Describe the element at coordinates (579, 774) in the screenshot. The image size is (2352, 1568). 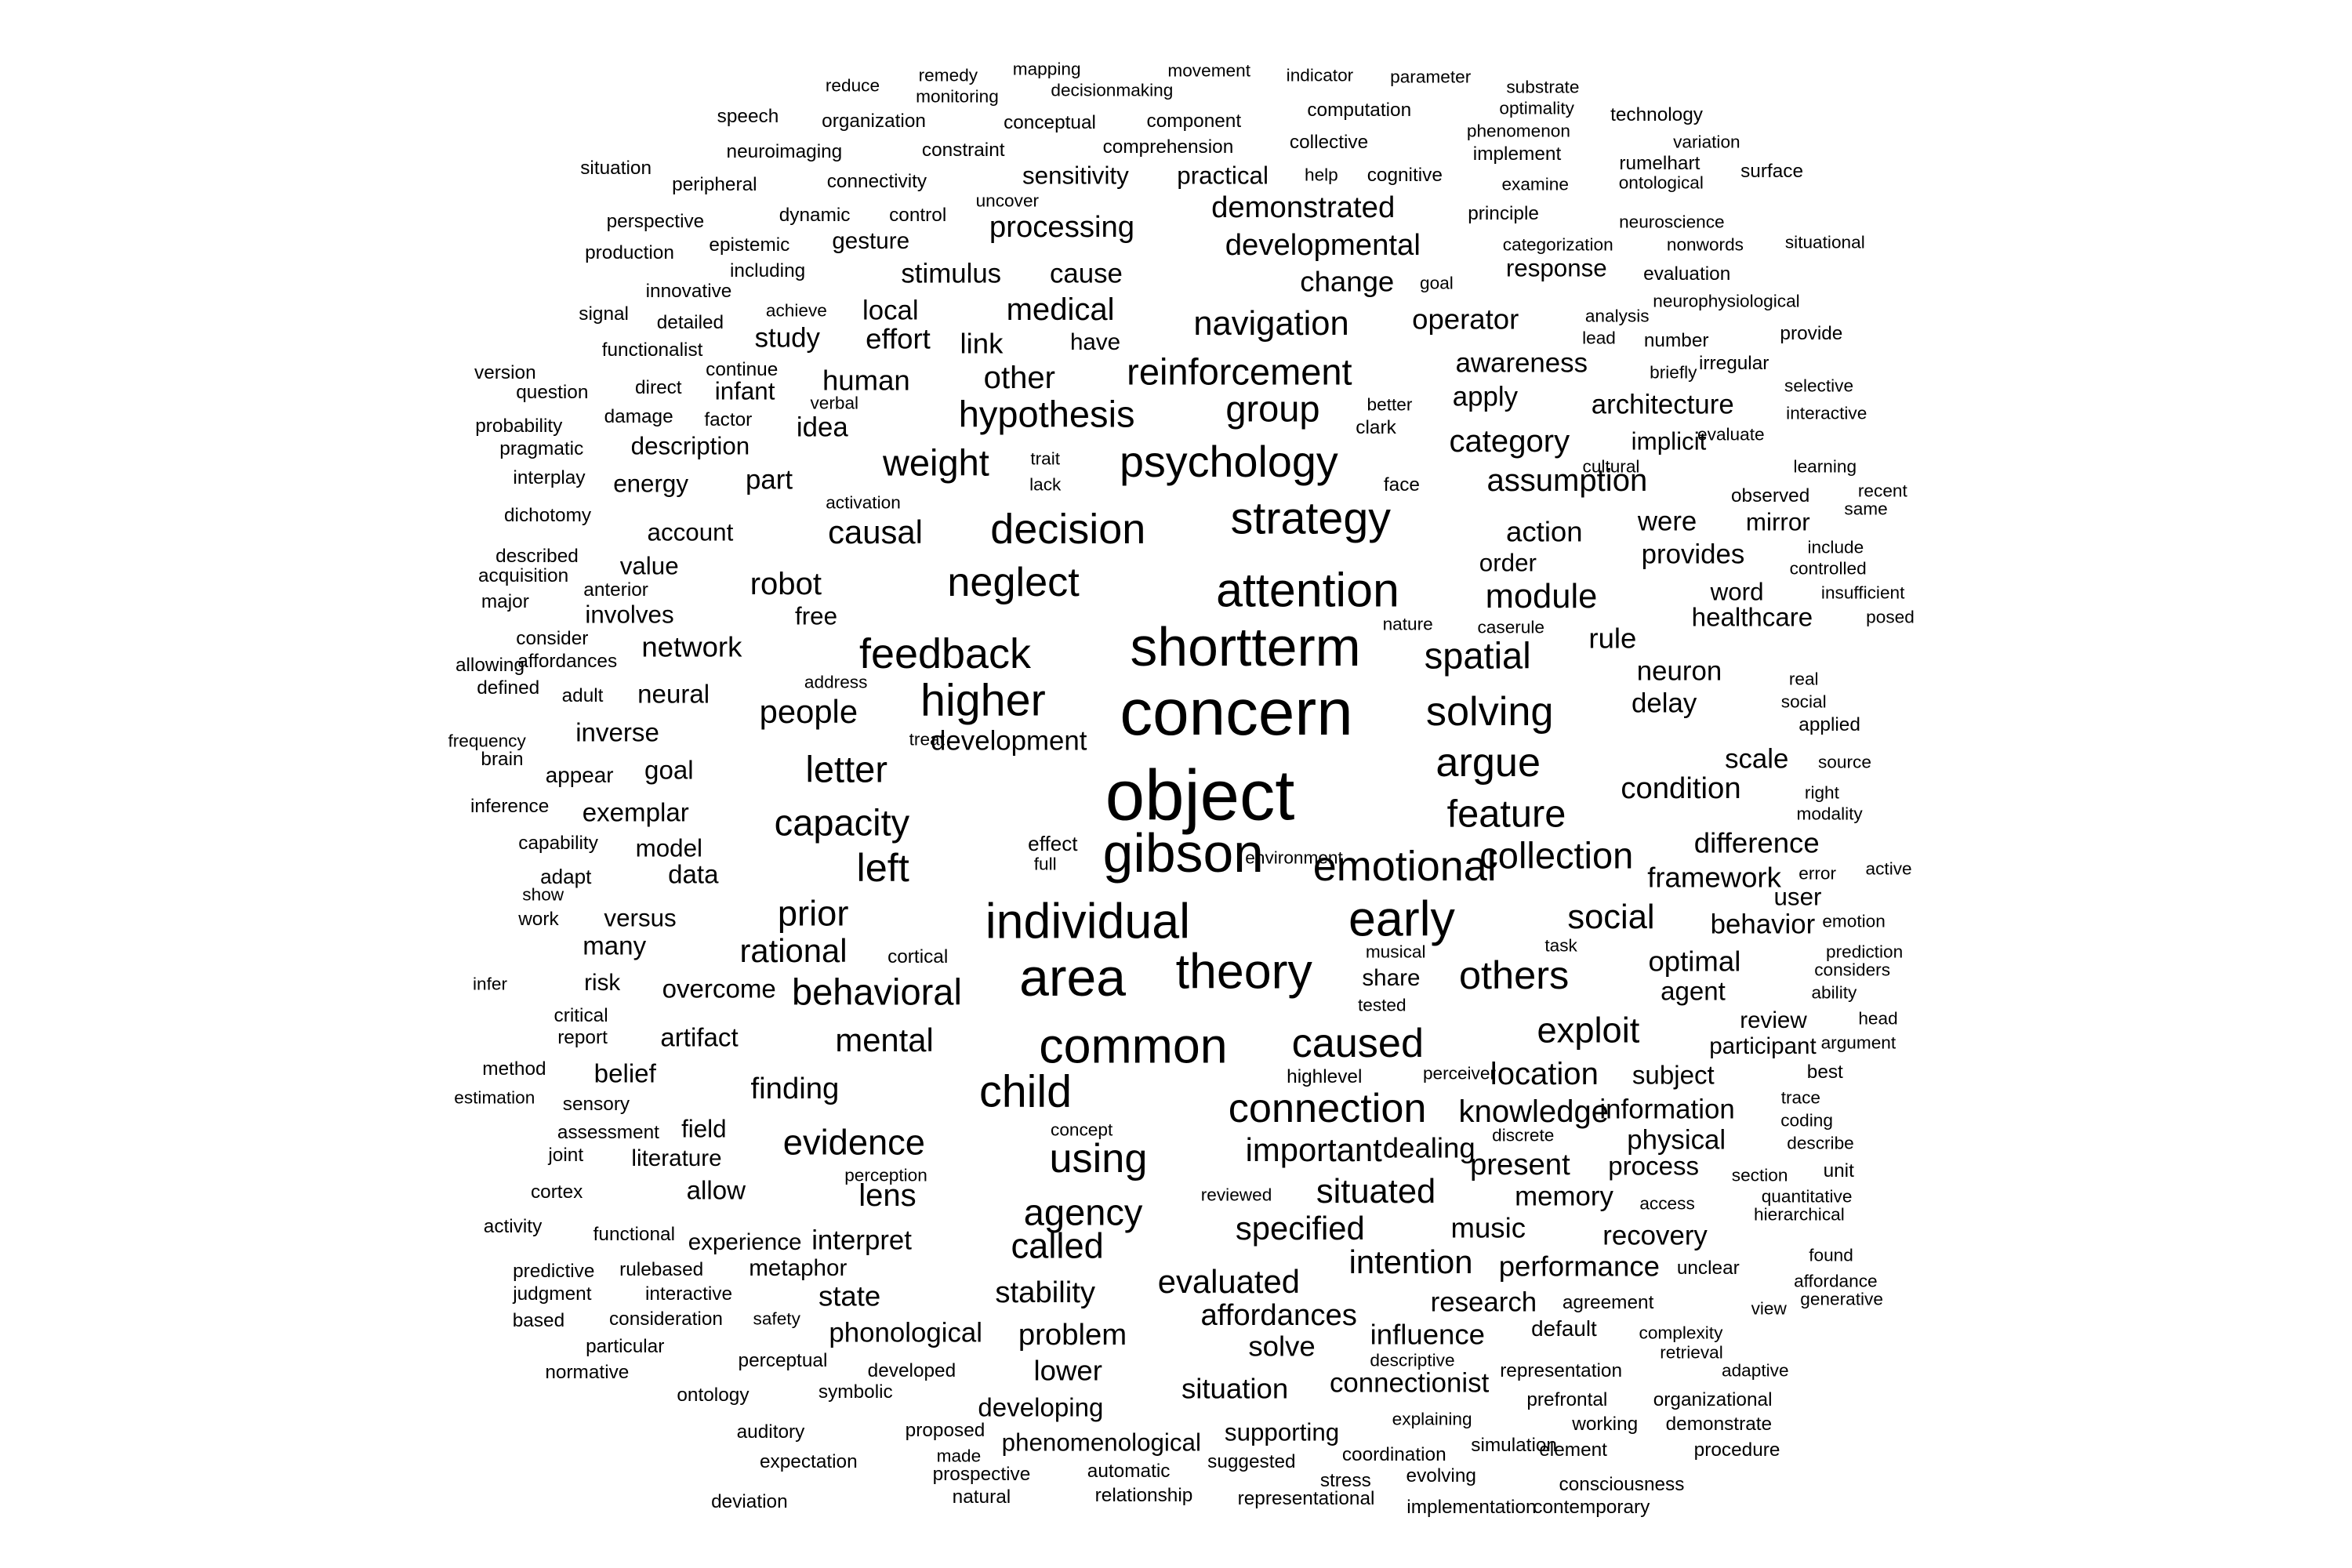
I see `cloud-word: appear` at that location.